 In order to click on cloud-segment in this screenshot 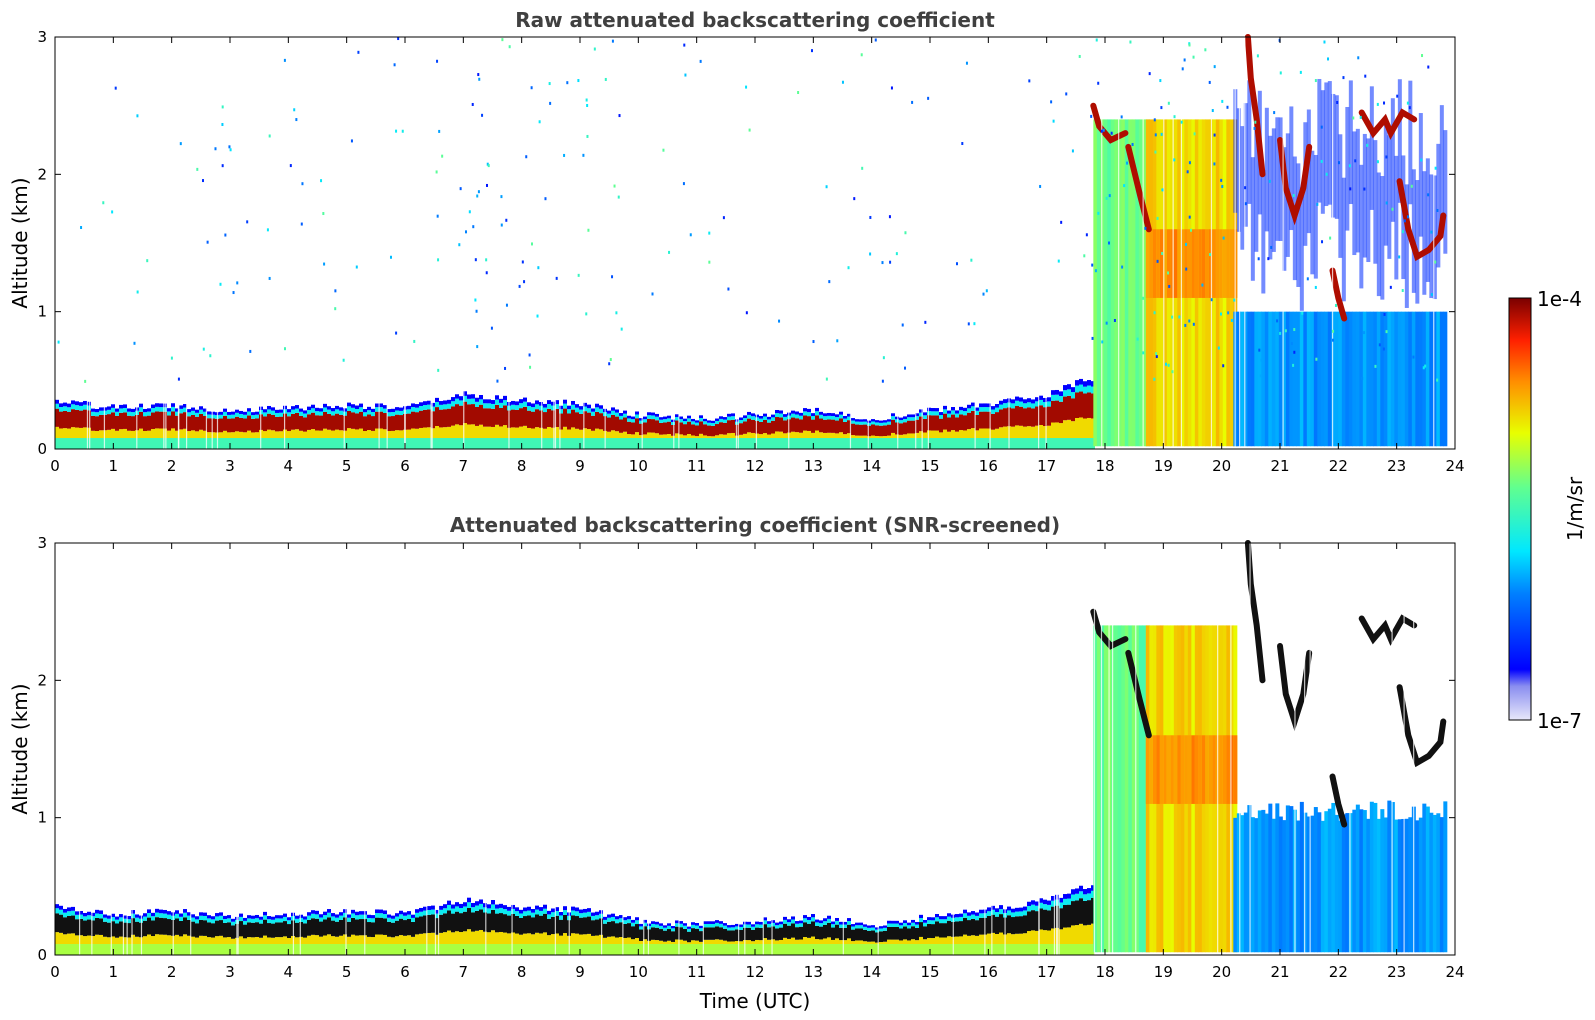, I will do `click(1338, 800)`.